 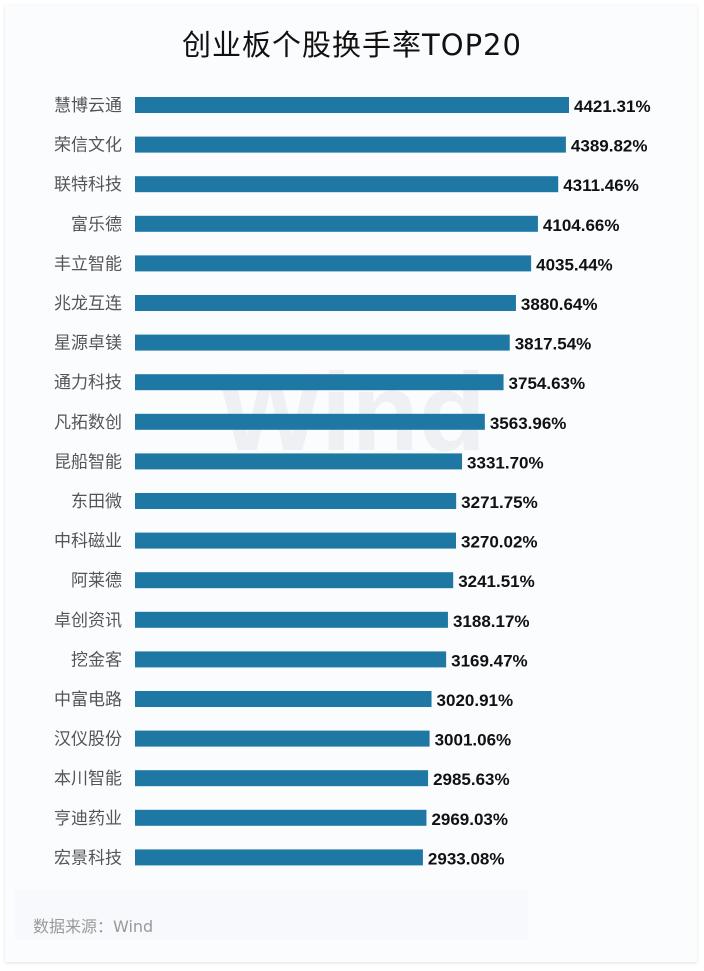 What do you see at coordinates (559, 304) in the screenshot?
I see `value-label: 3880.64%` at bounding box center [559, 304].